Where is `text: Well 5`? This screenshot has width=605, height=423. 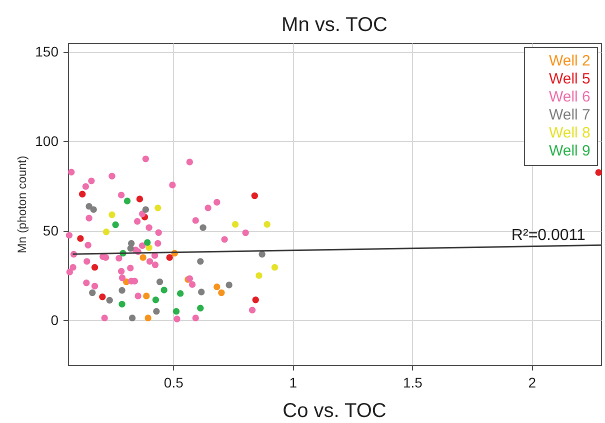
text: Well 5 is located at coordinates (569, 79).